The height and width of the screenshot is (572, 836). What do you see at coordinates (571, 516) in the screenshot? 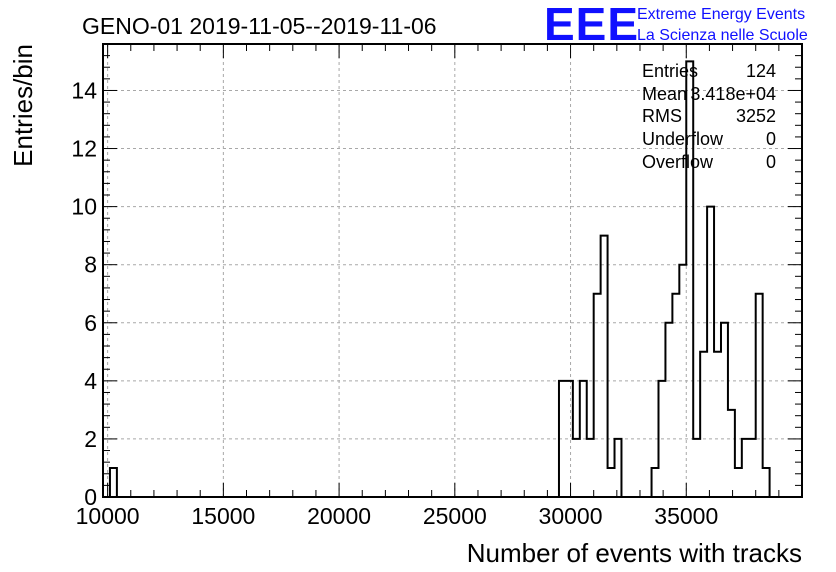
I see `x-tick-label: 30000` at bounding box center [571, 516].